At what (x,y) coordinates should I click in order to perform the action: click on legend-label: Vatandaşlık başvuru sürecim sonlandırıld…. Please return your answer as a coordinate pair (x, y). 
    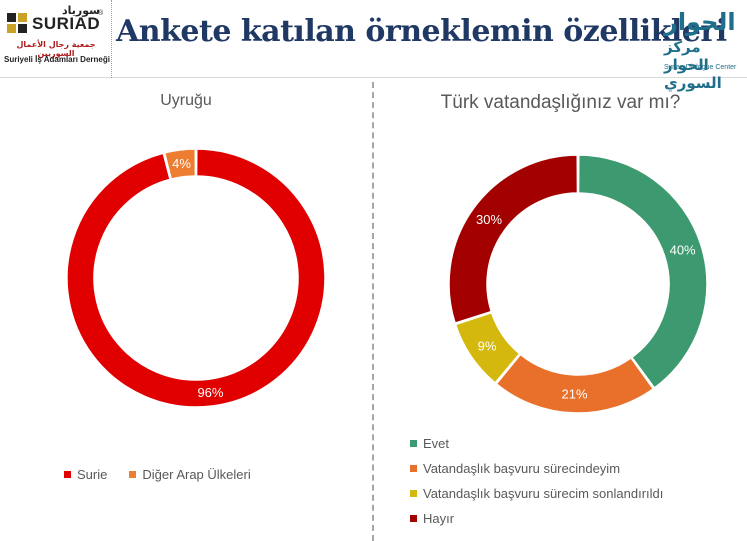
    Looking at the image, I should click on (543, 493).